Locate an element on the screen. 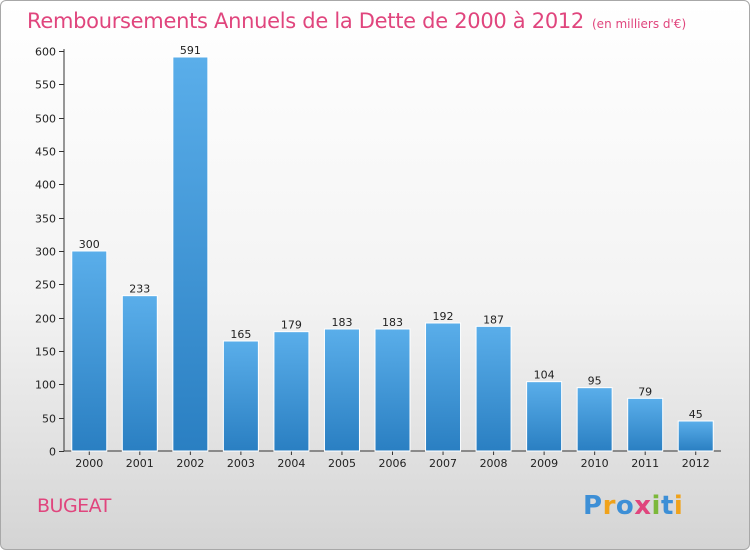 This screenshot has height=550, width=750. commune-name: BUGEAT is located at coordinates (74, 506).